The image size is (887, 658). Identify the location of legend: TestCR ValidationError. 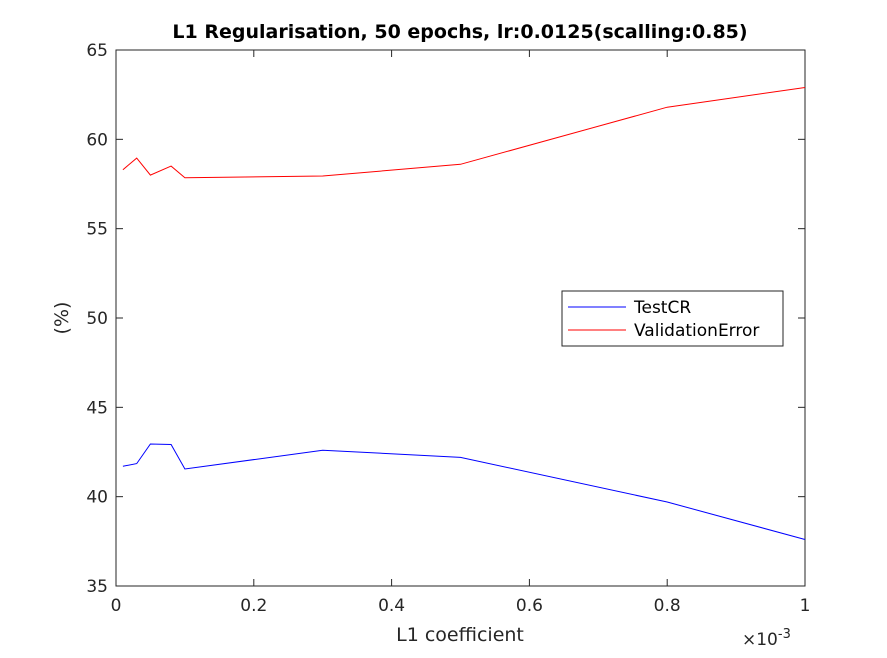
(672, 318).